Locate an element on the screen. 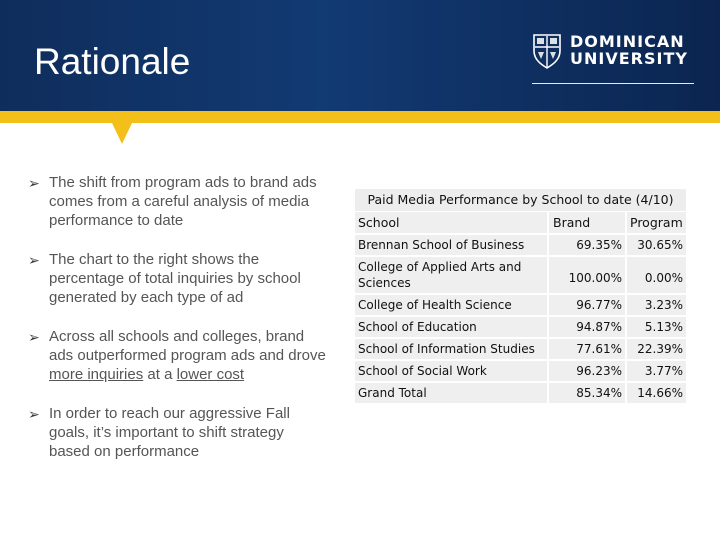 The image size is (720, 540). header-school: School is located at coordinates (451, 222).